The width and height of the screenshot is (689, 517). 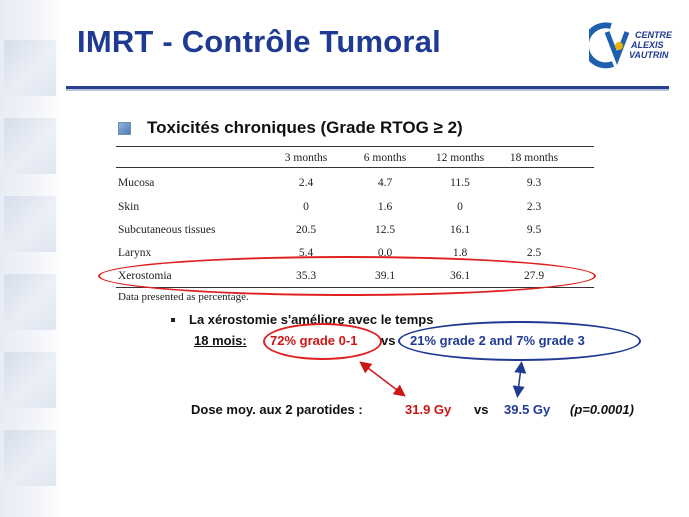 I want to click on table-cell: 9.3, so click(x=534, y=183).